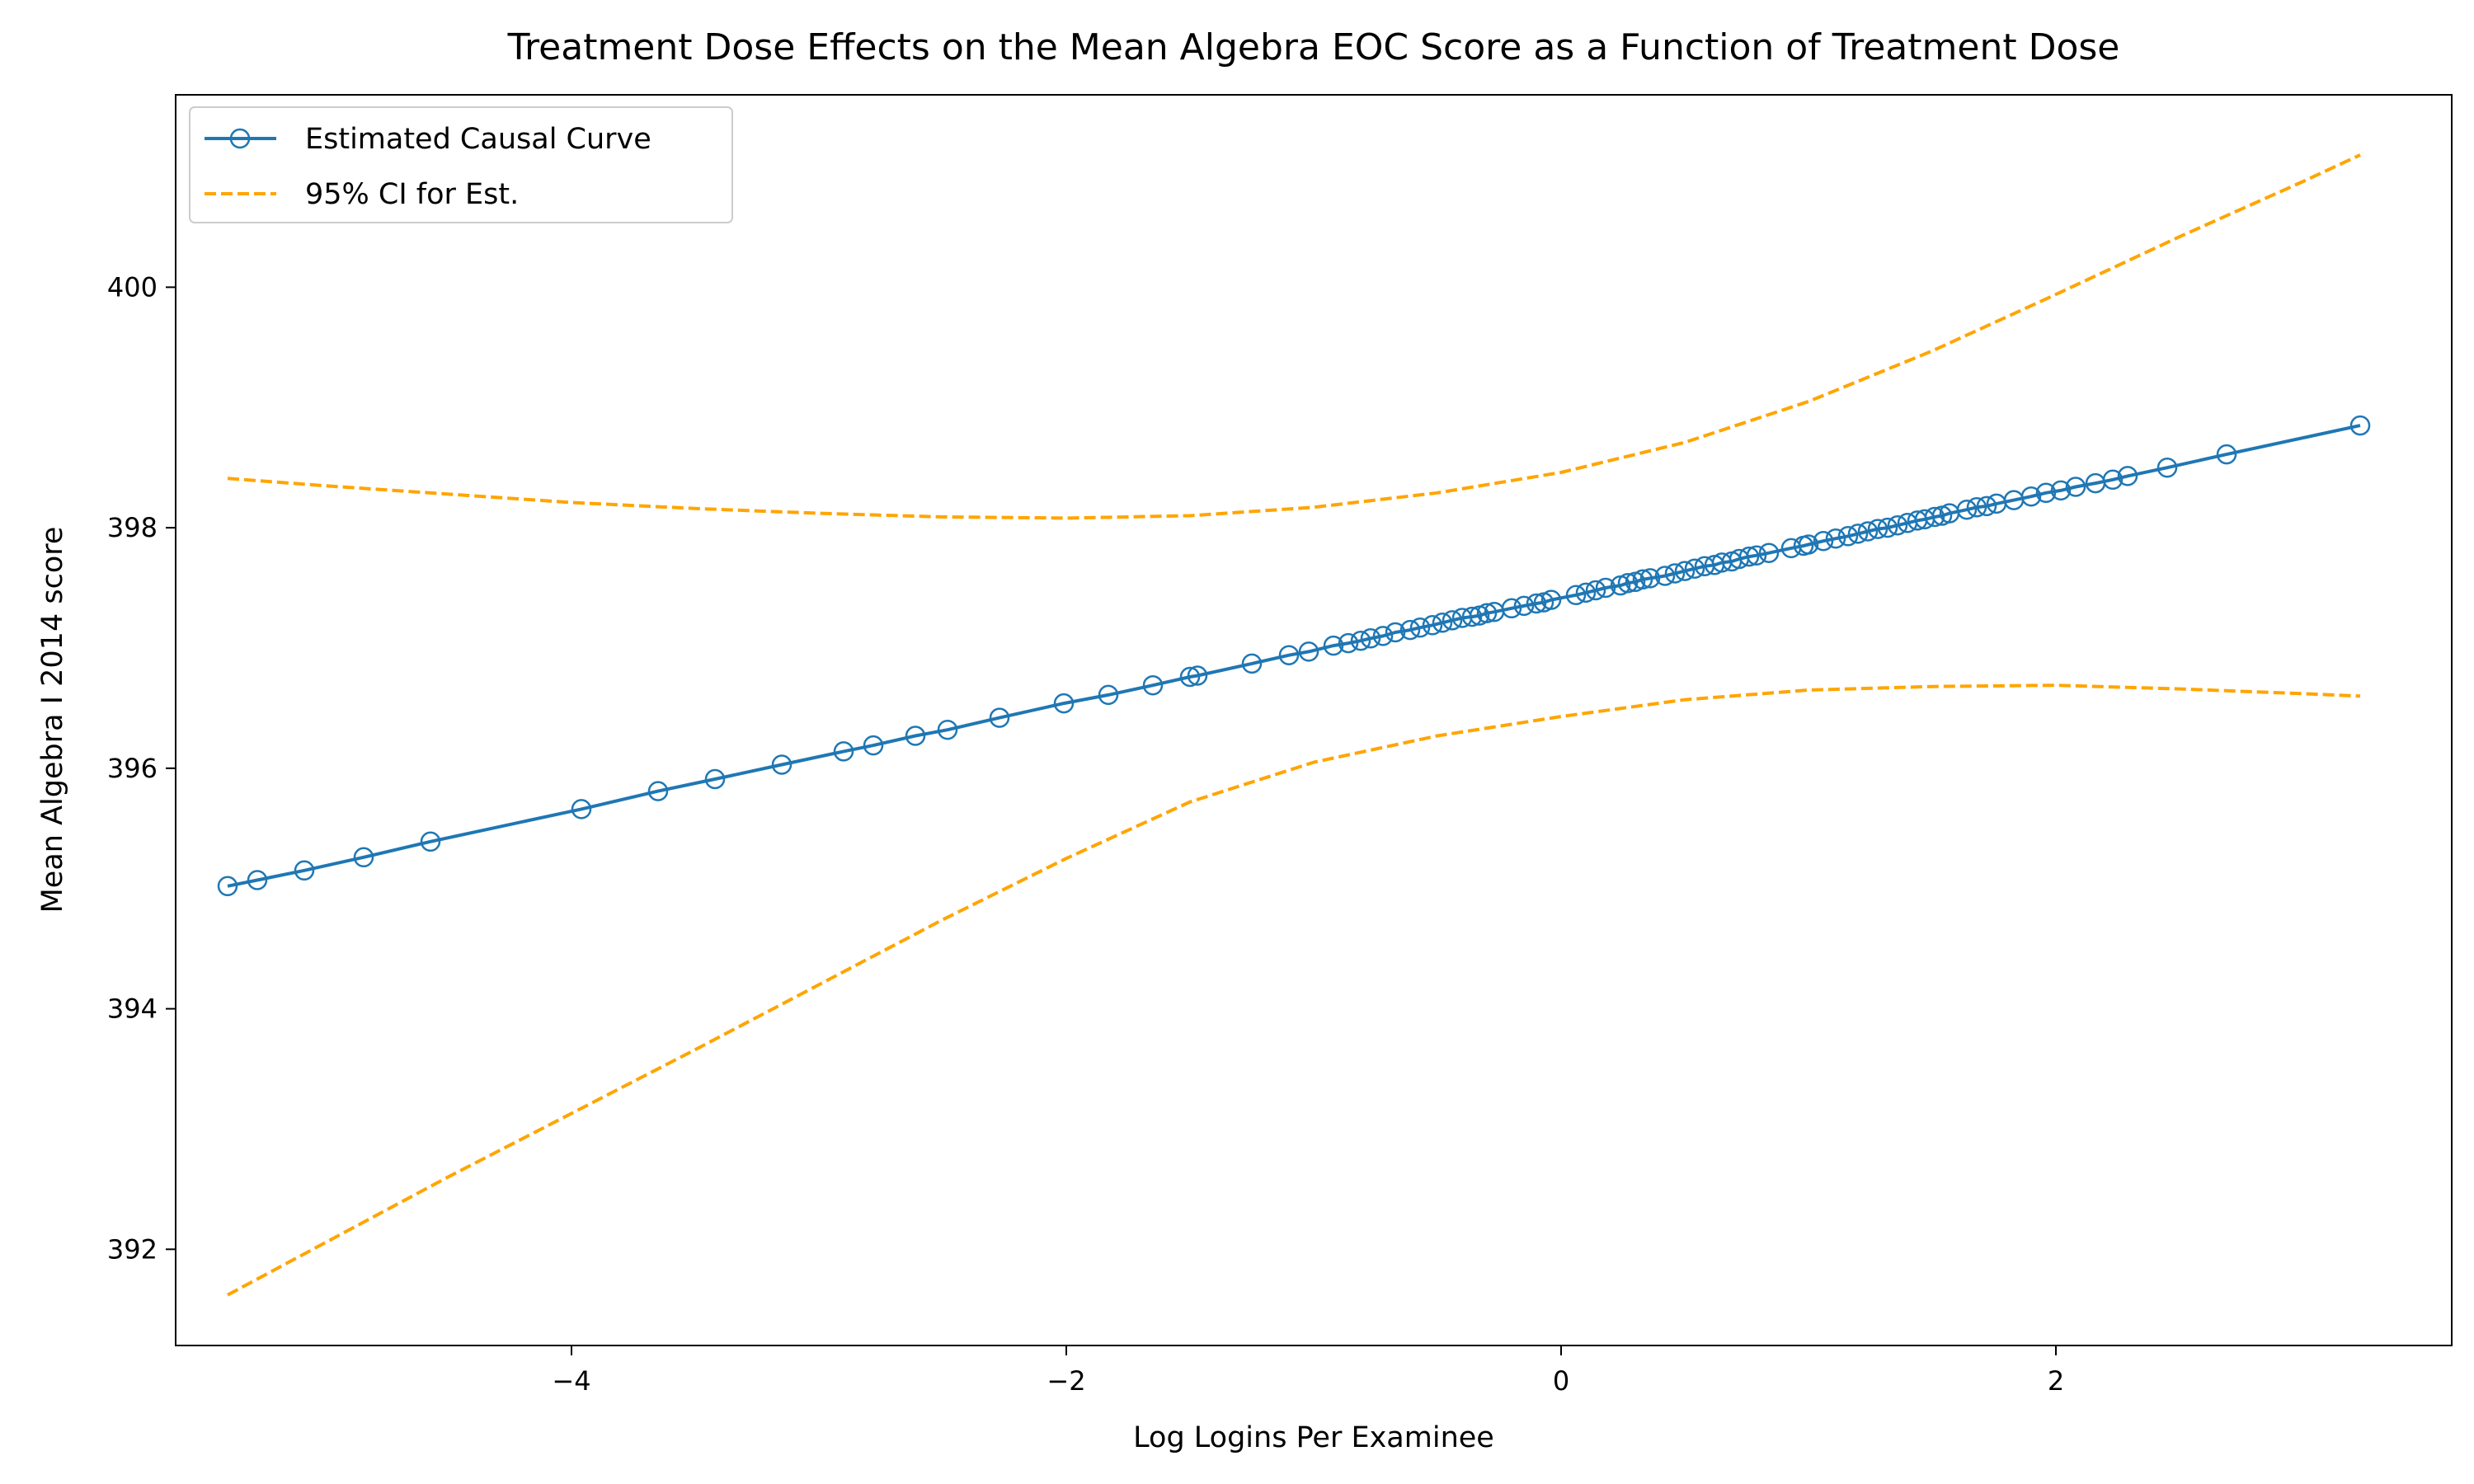 Image resolution: width=2474 pixels, height=1484 pixels. What do you see at coordinates (1308, 1371) in the screenshot?
I see `x-axis: −4 −2 0 2` at bounding box center [1308, 1371].